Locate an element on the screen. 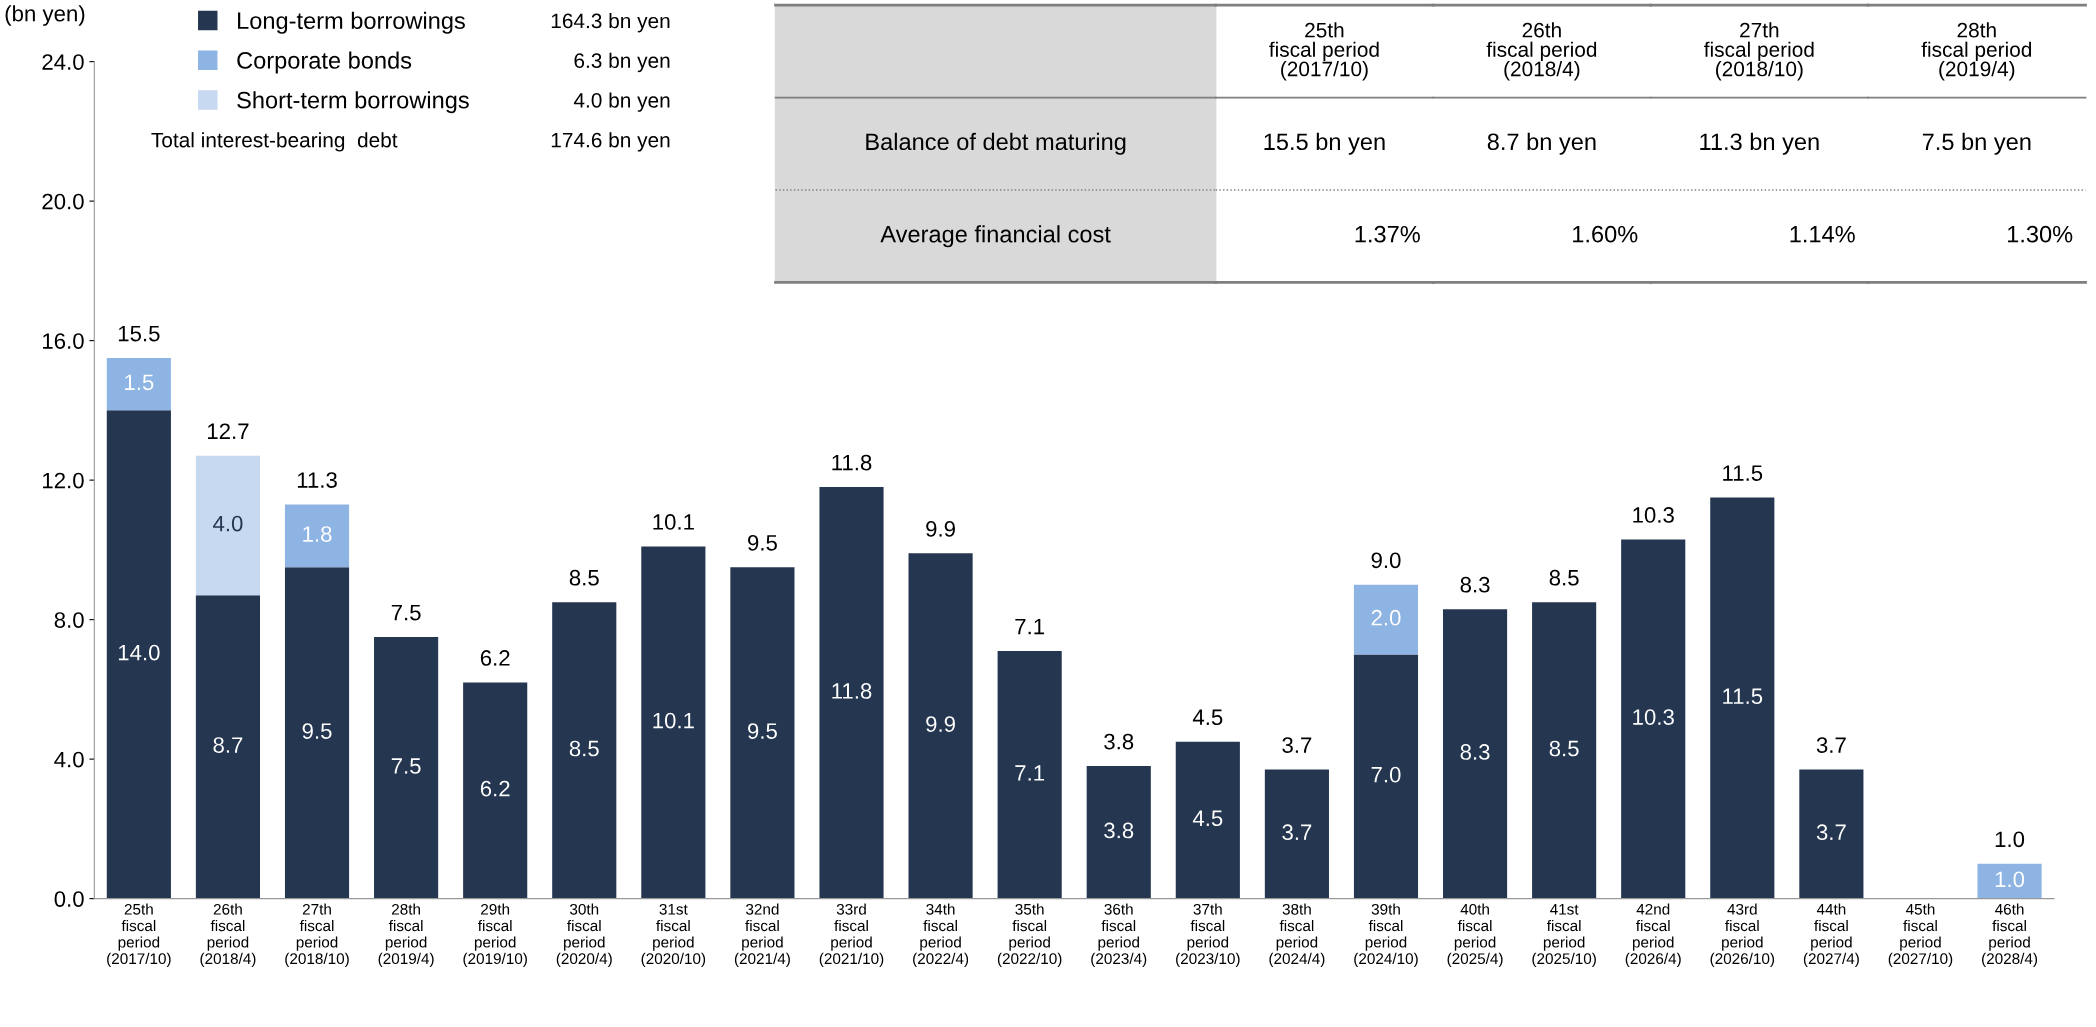 The width and height of the screenshot is (2096, 1027). annotation: Average financial cost is located at coordinates (995, 236).